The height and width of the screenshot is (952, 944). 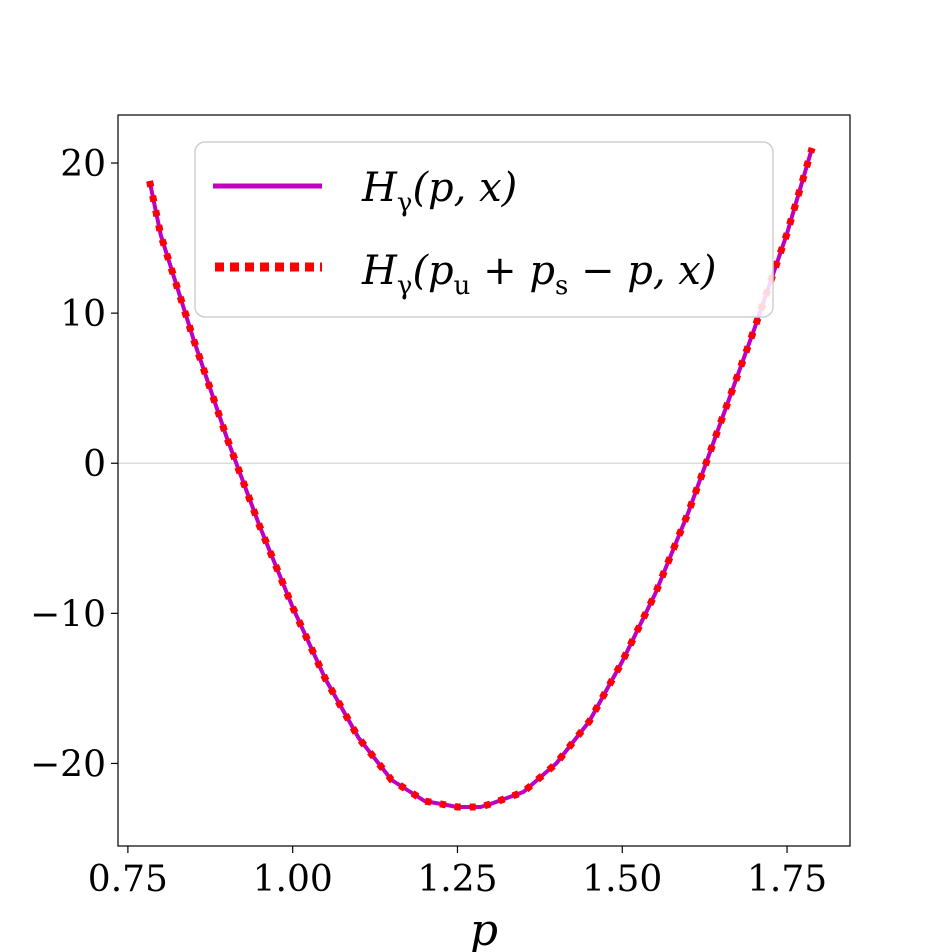 What do you see at coordinates (83, 164) in the screenshot?
I see `y-tick-label: 20` at bounding box center [83, 164].